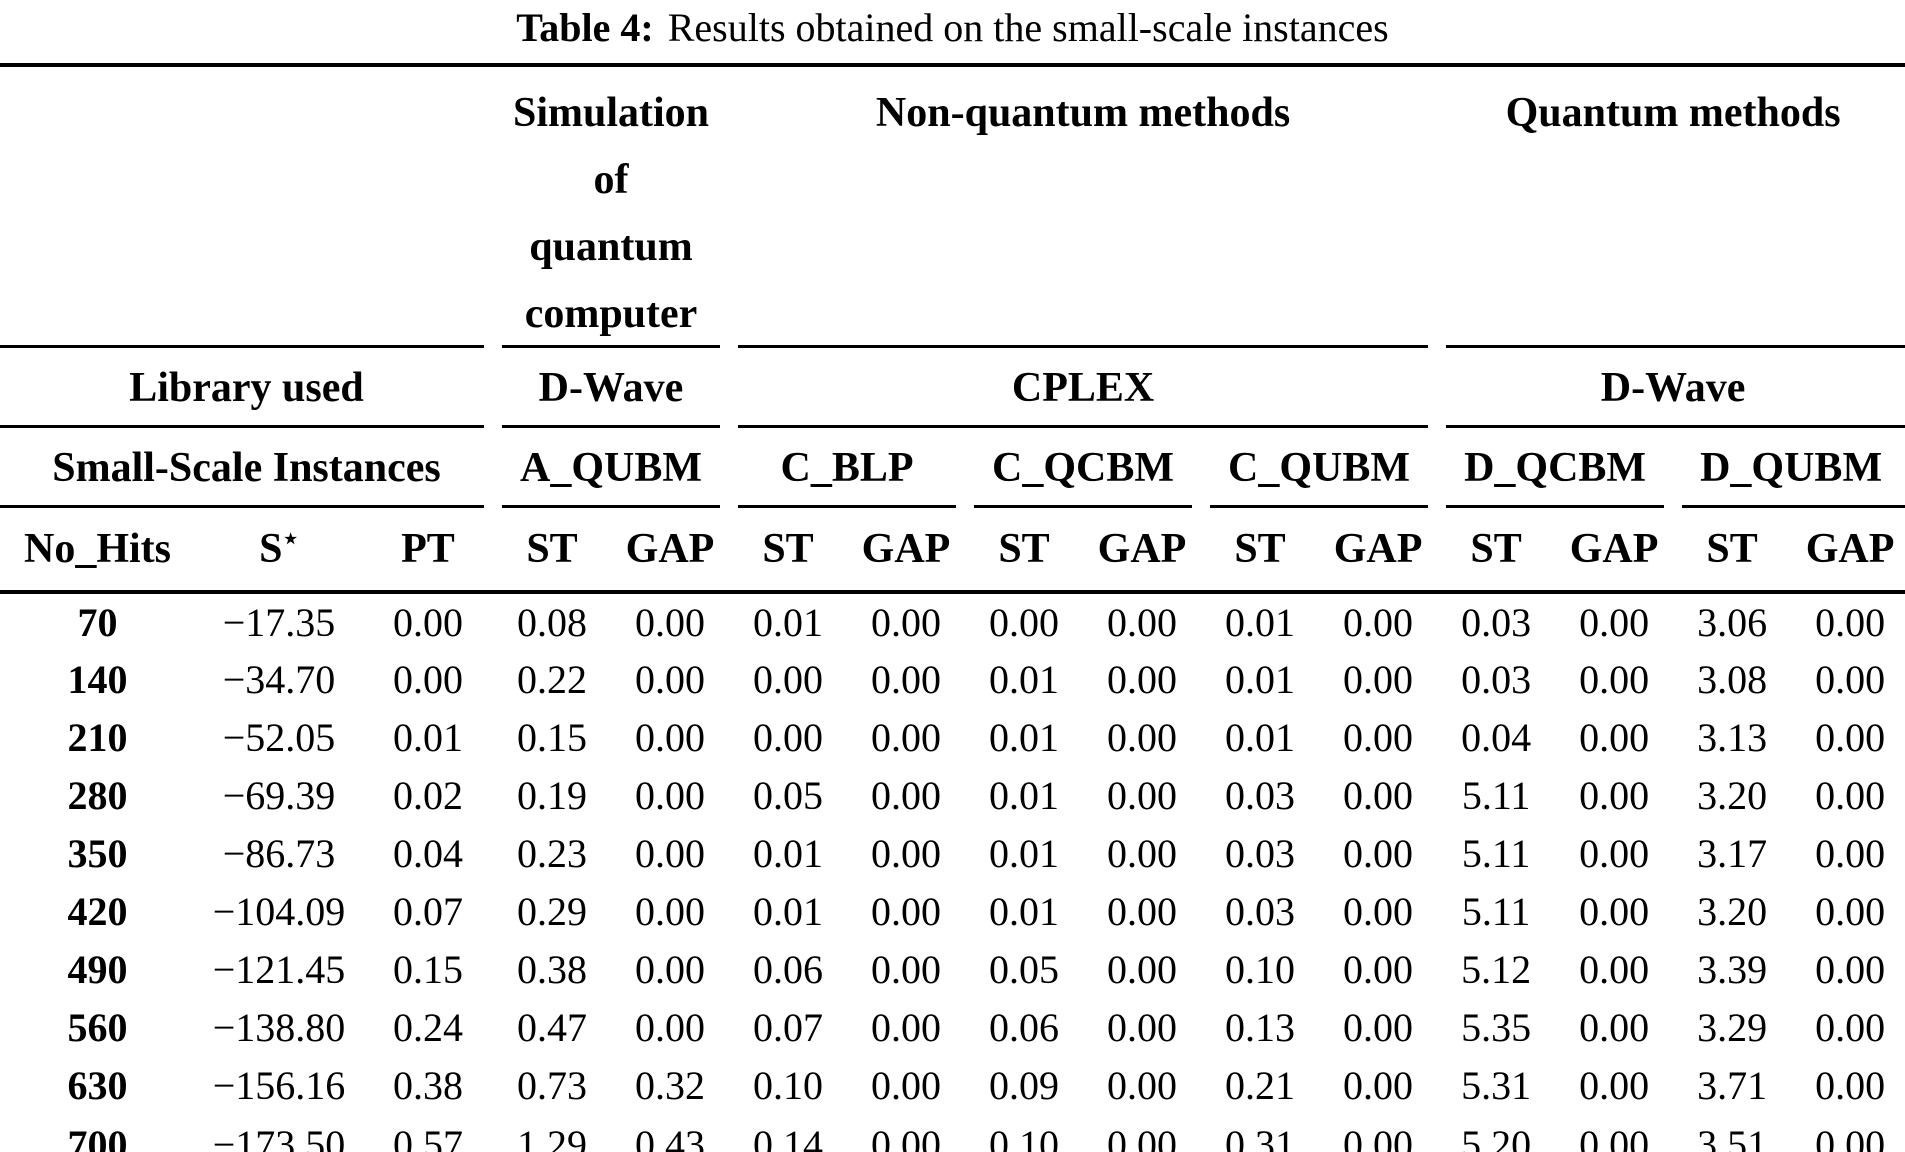 The height and width of the screenshot is (1152, 1905). I want to click on data-cell: 0.09, so click(1024, 1085).